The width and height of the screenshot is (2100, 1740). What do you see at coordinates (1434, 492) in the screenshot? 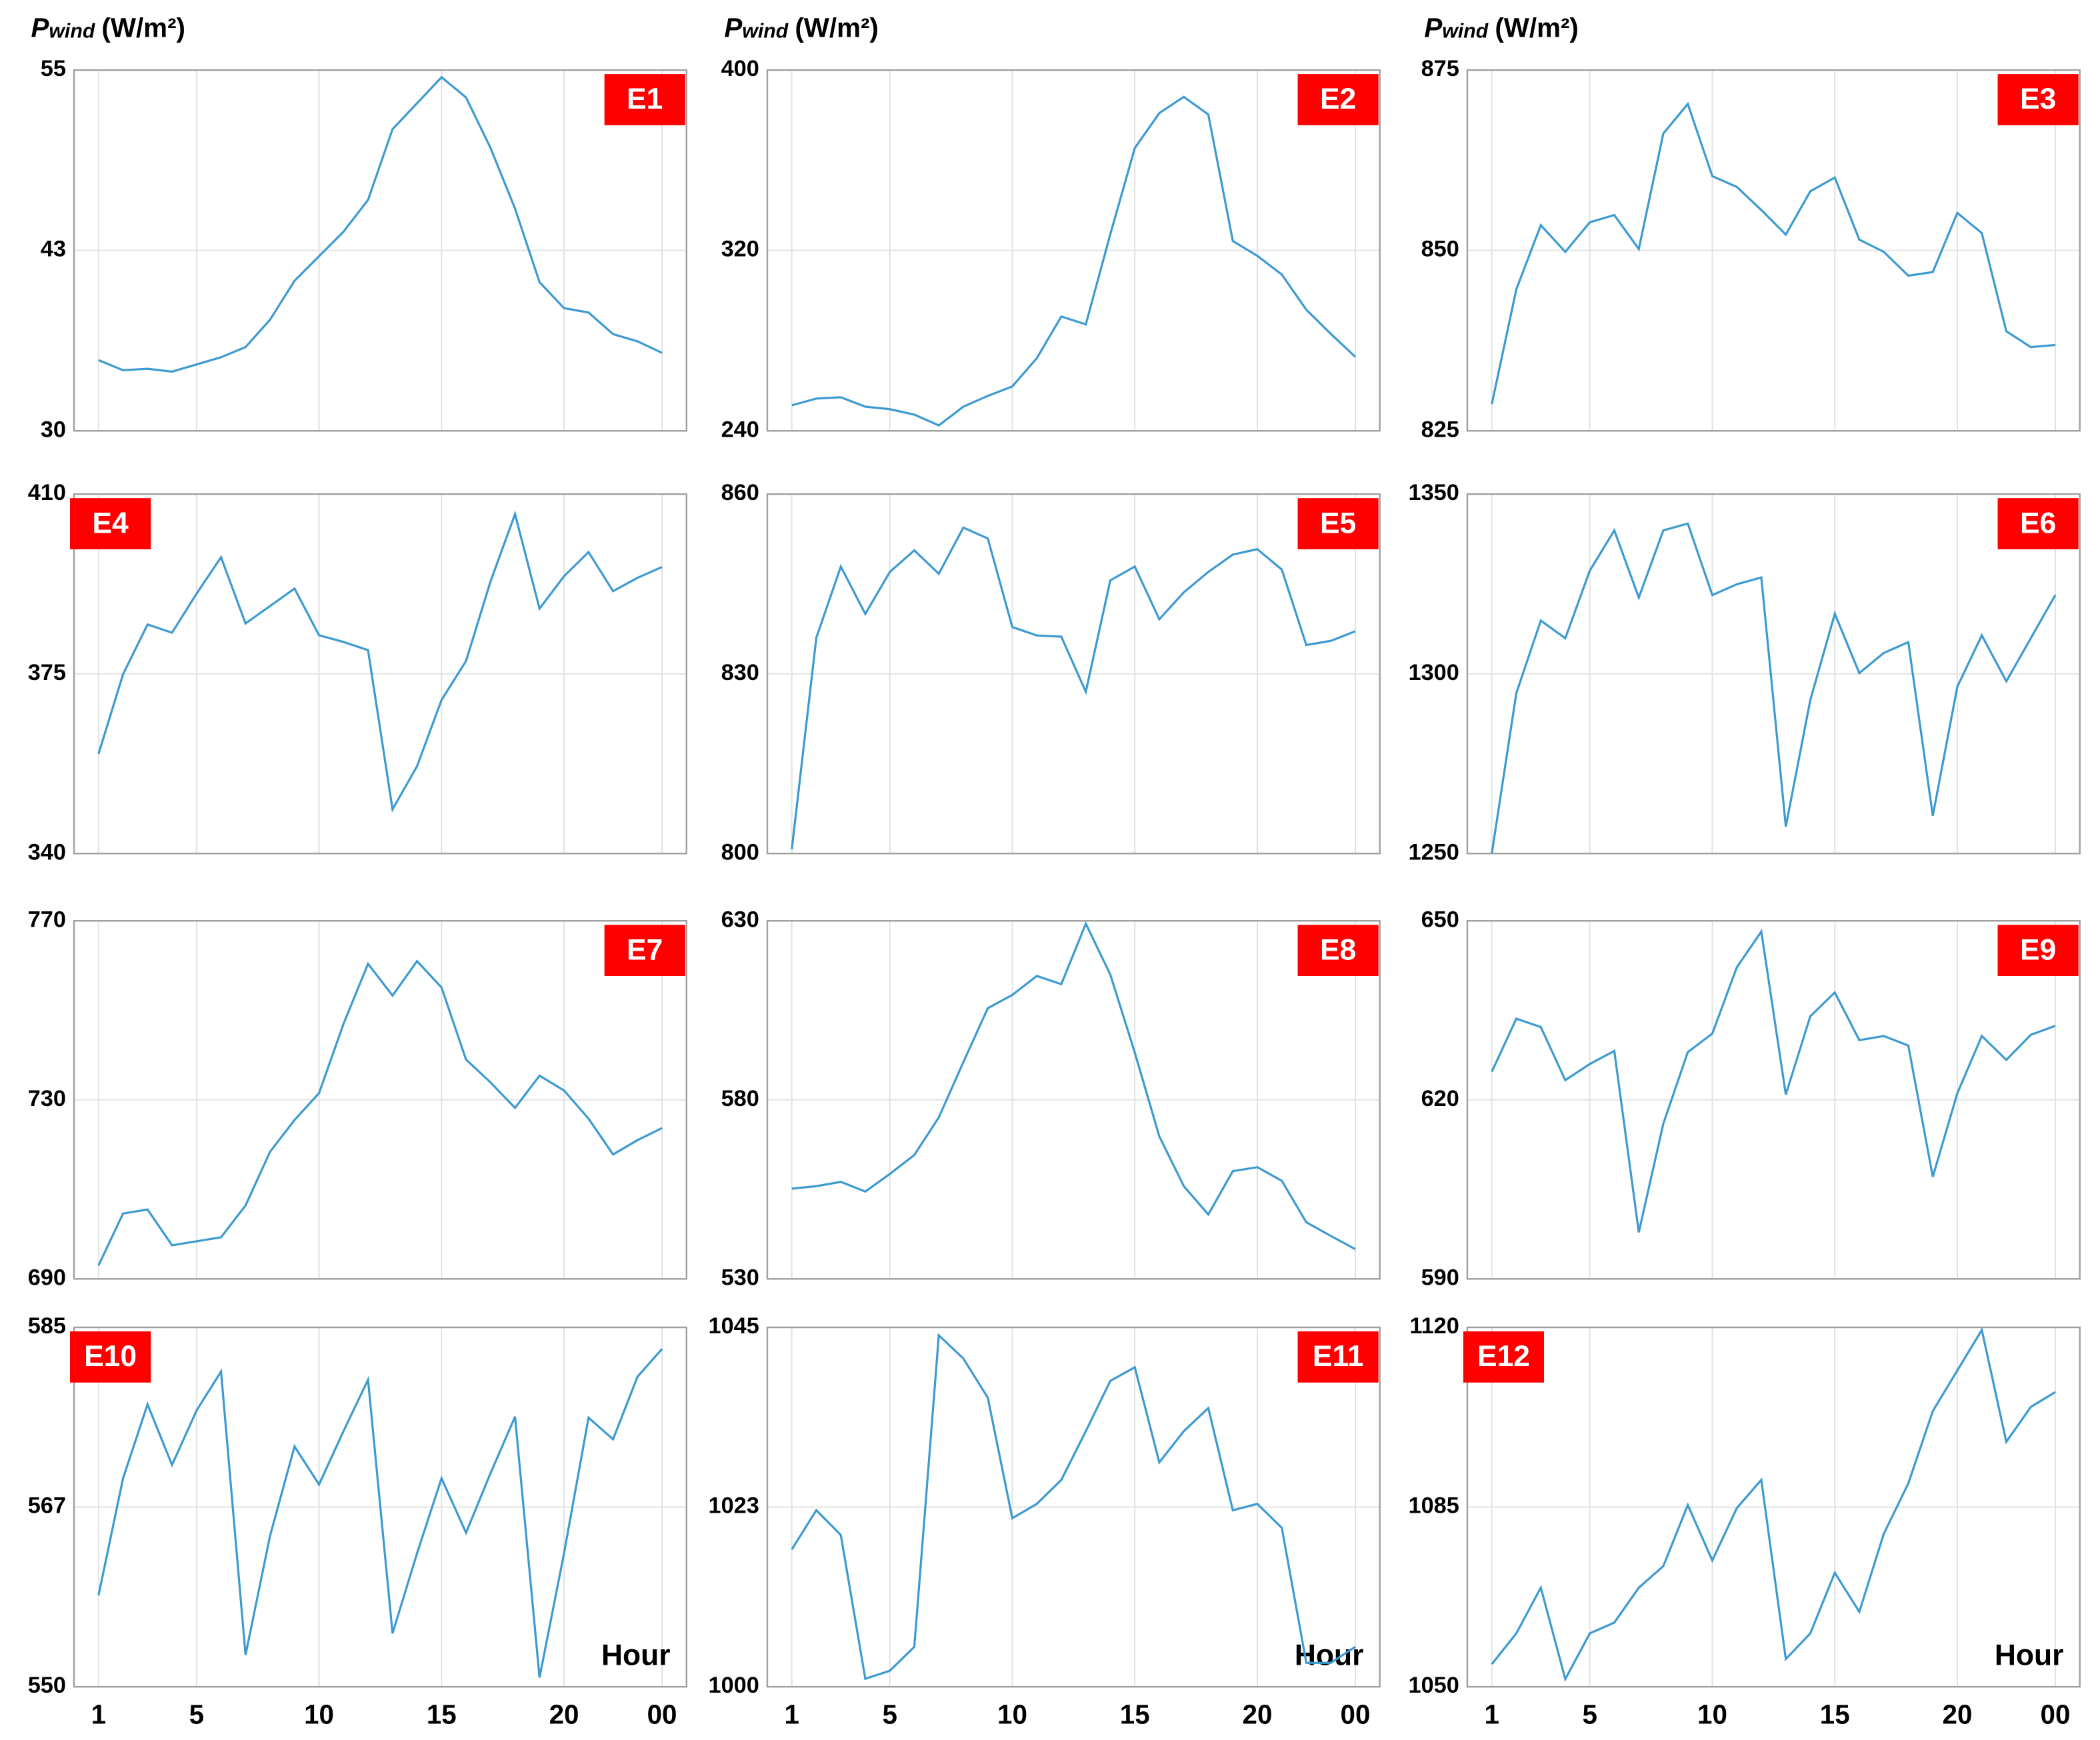
I see `y-tick-label: 1350` at bounding box center [1434, 492].